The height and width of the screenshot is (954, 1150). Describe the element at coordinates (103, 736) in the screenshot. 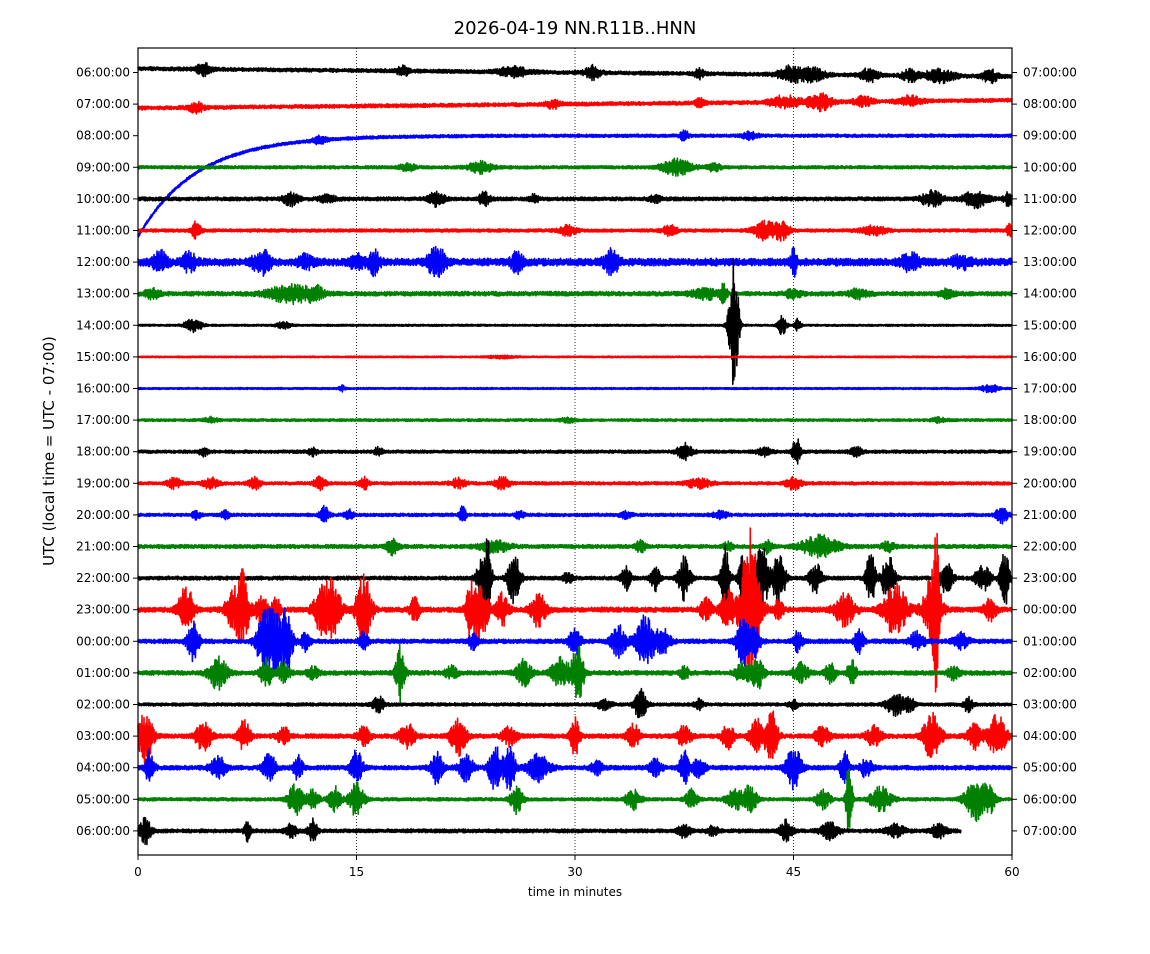

I see `y-tick-label-left: 03:00:00` at that location.